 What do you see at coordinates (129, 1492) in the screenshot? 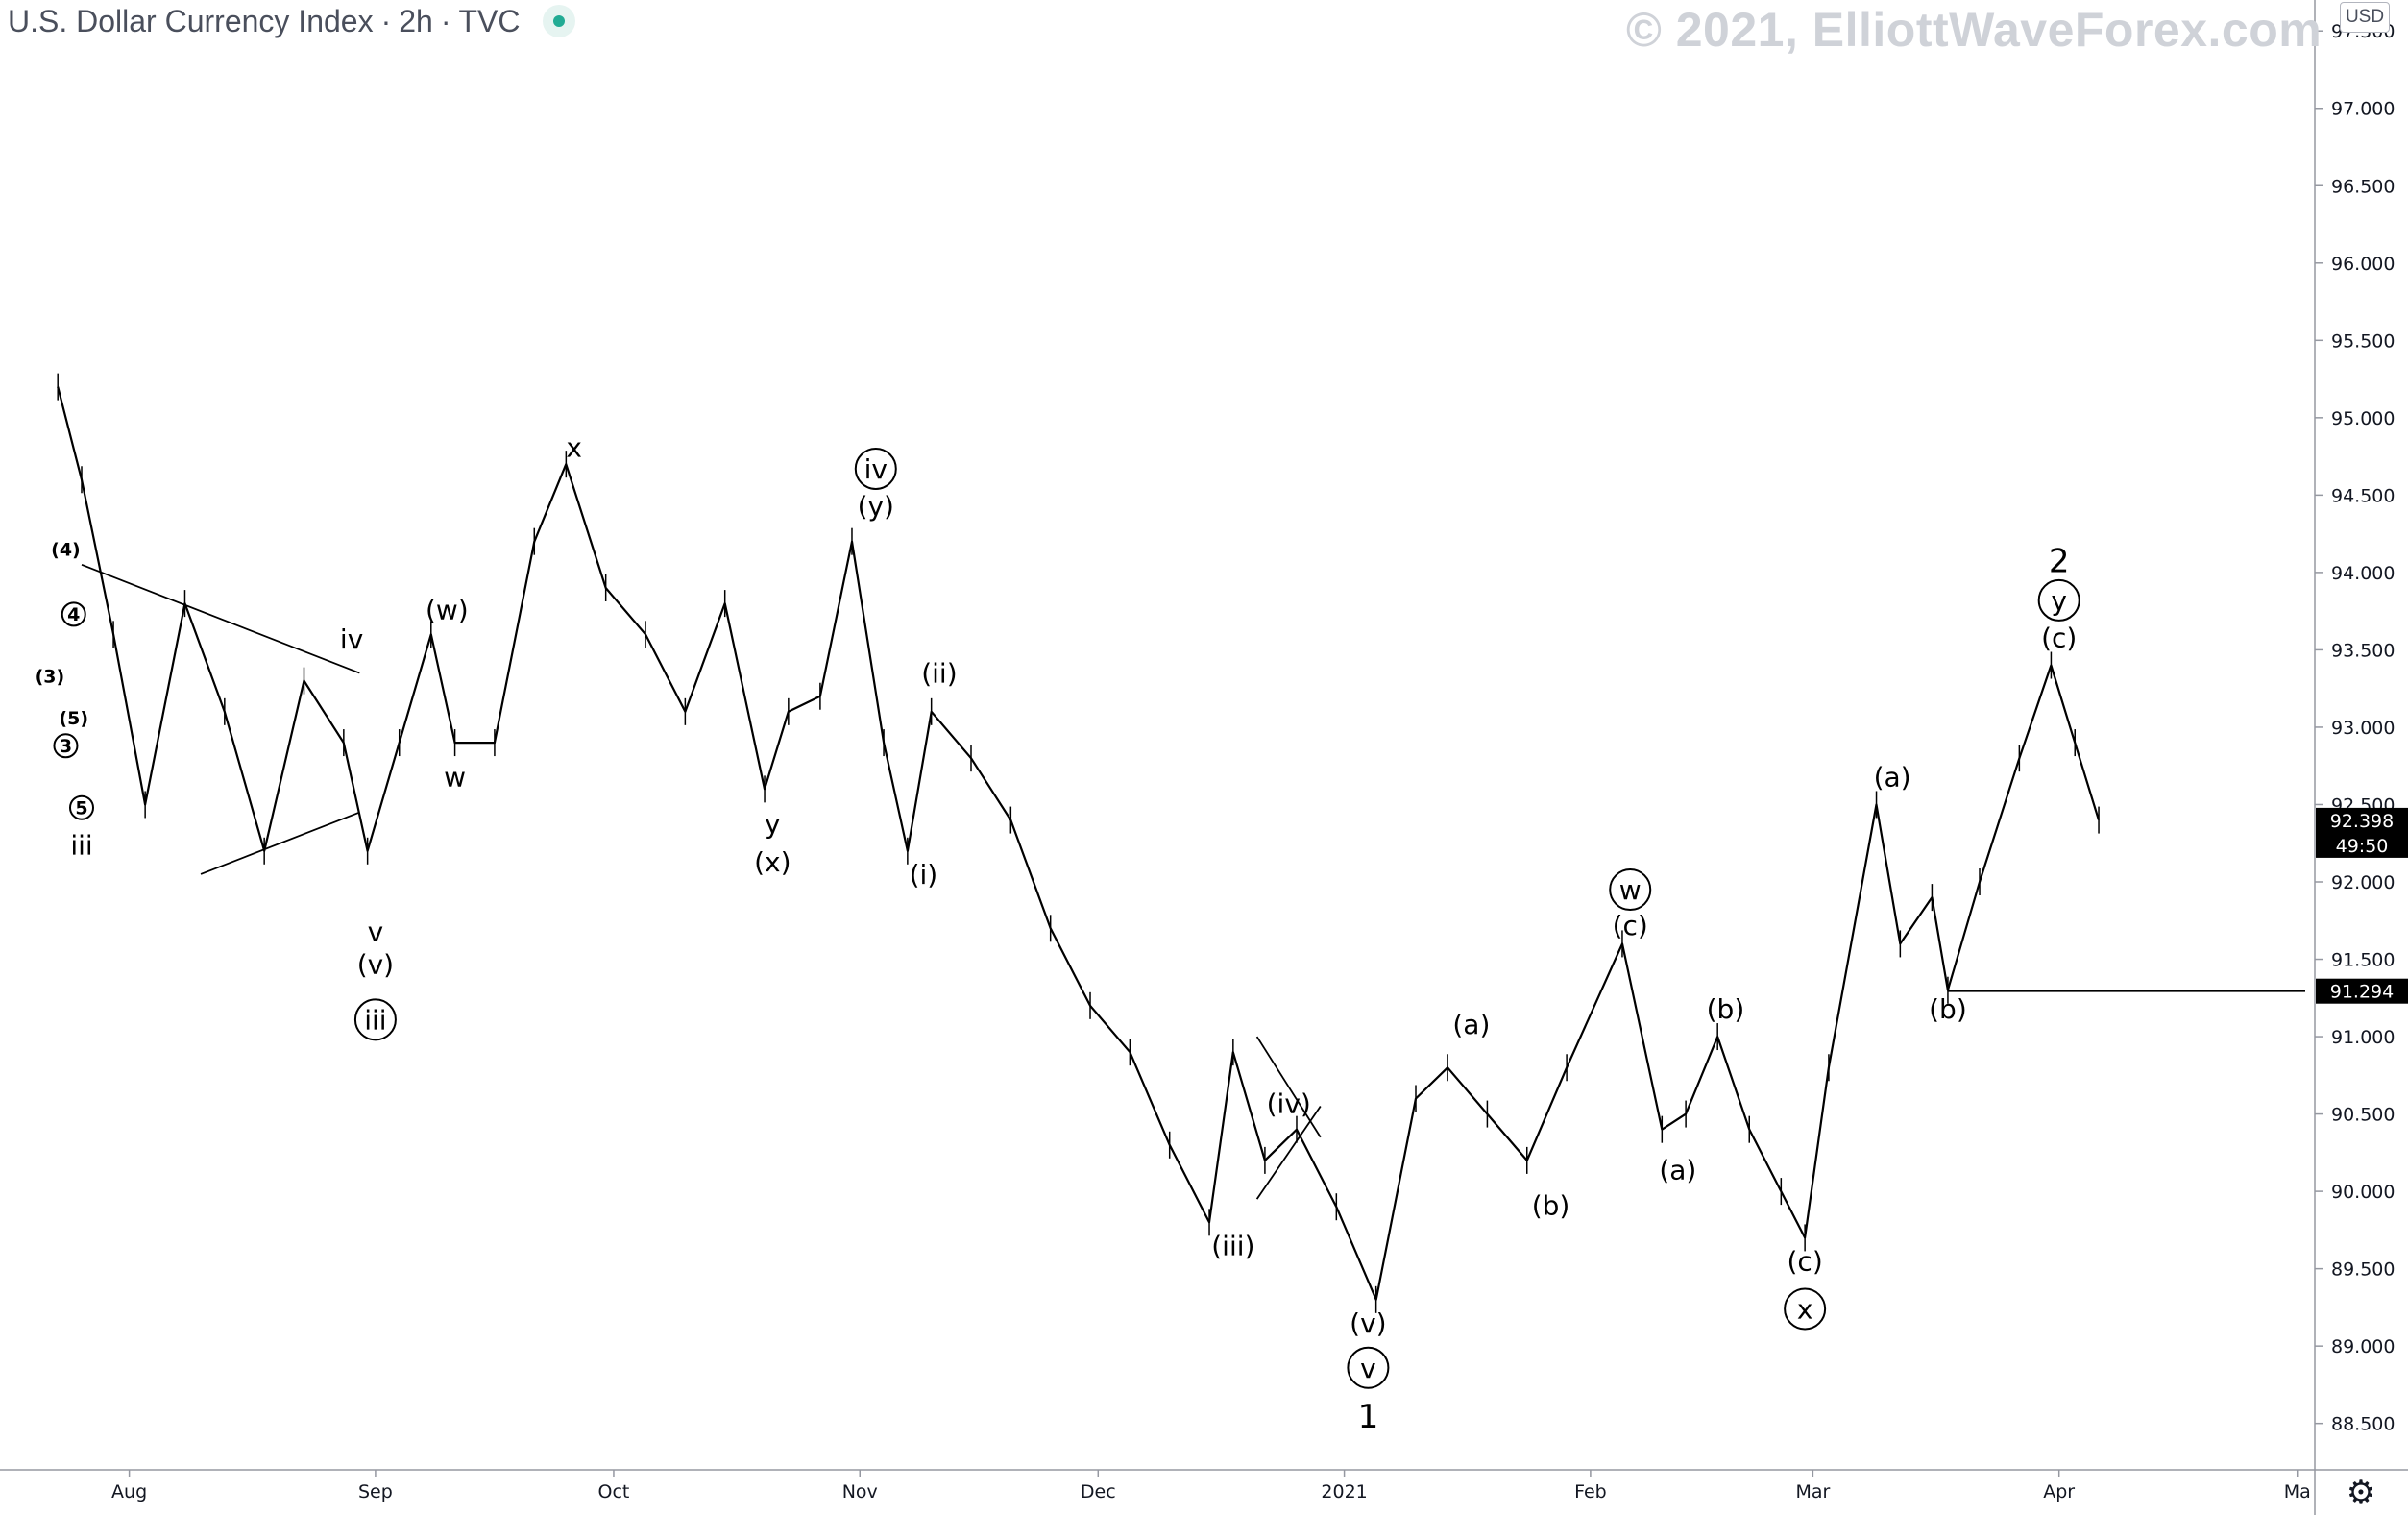
I see `time-tick-label: Aug` at bounding box center [129, 1492].